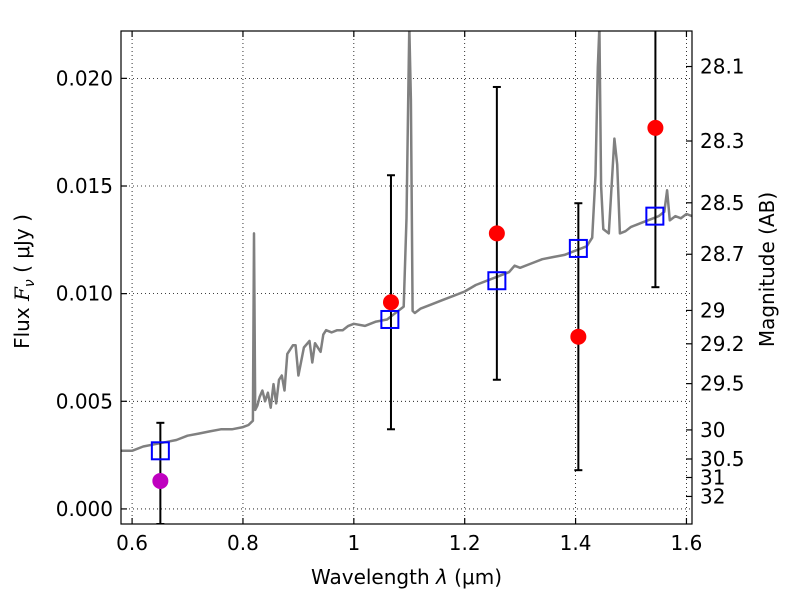 This screenshot has height=600, width=800. Describe the element at coordinates (722, 459) in the screenshot. I see `y2-tick-label: 30.5` at that location.